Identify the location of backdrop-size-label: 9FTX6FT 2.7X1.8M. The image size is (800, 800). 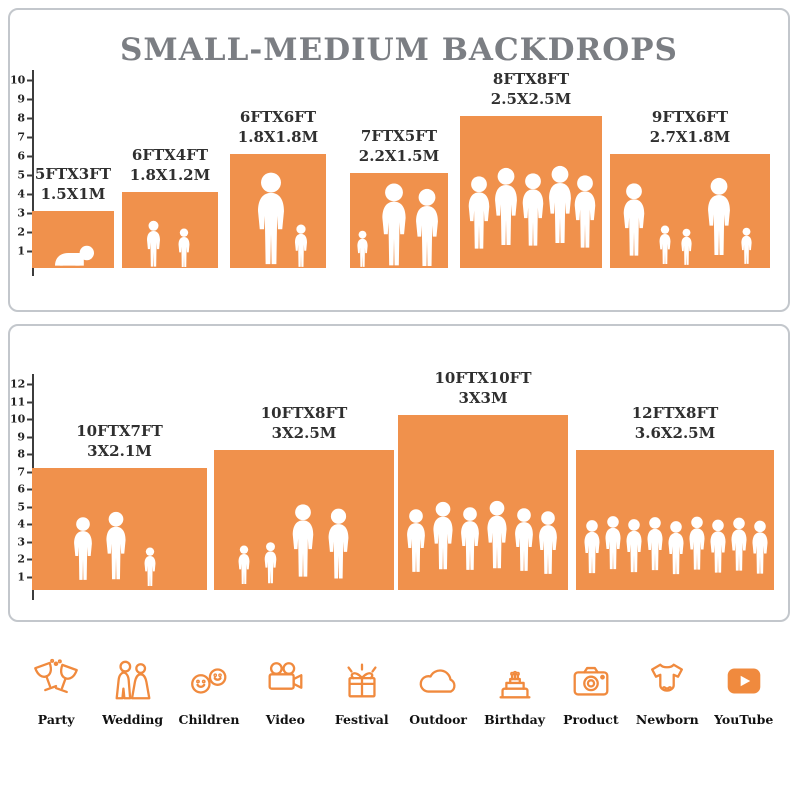
(690, 127).